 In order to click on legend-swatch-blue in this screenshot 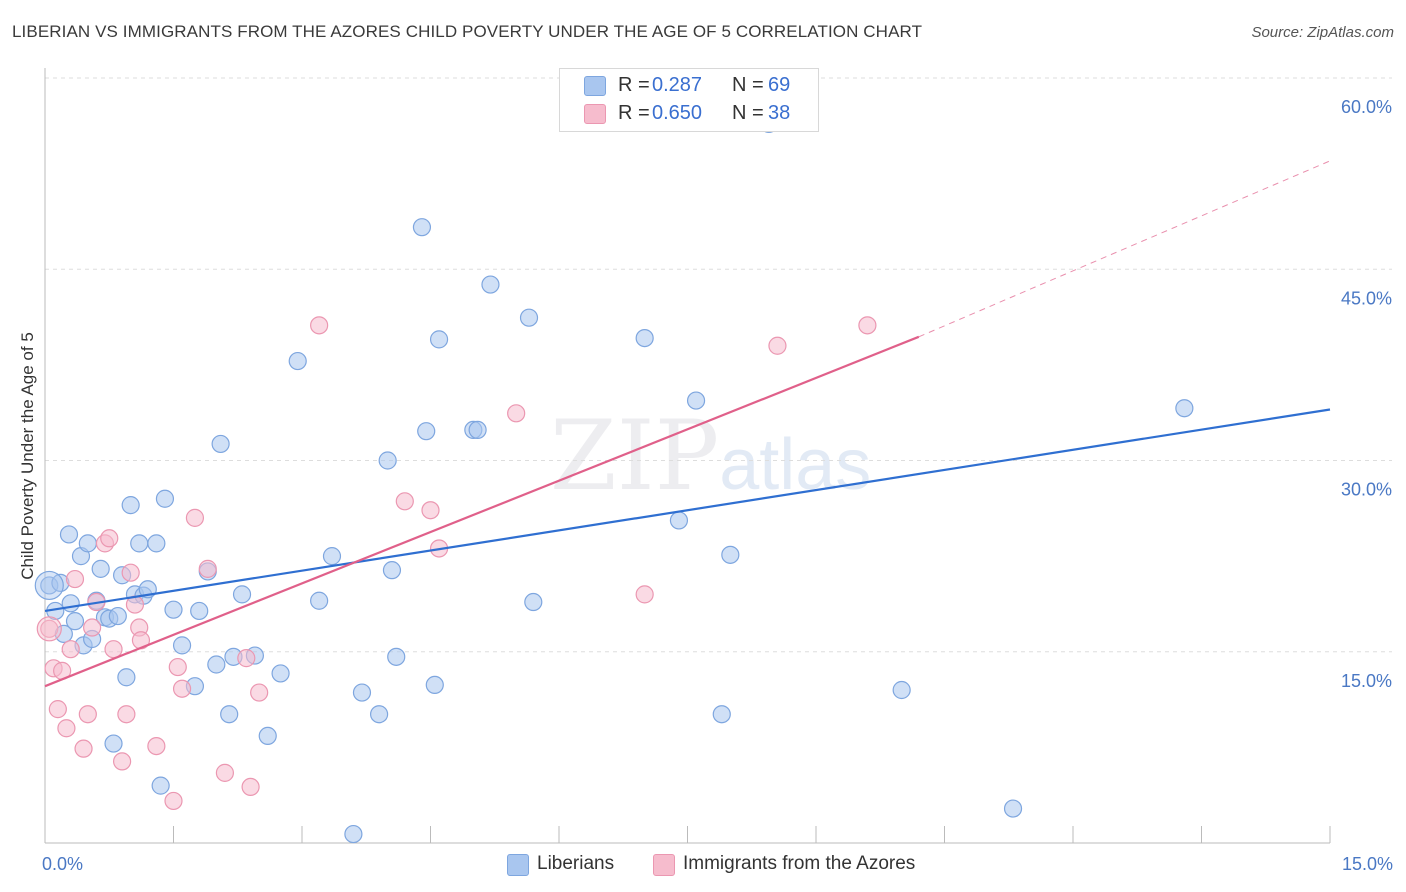, I will do `click(595, 86)`.